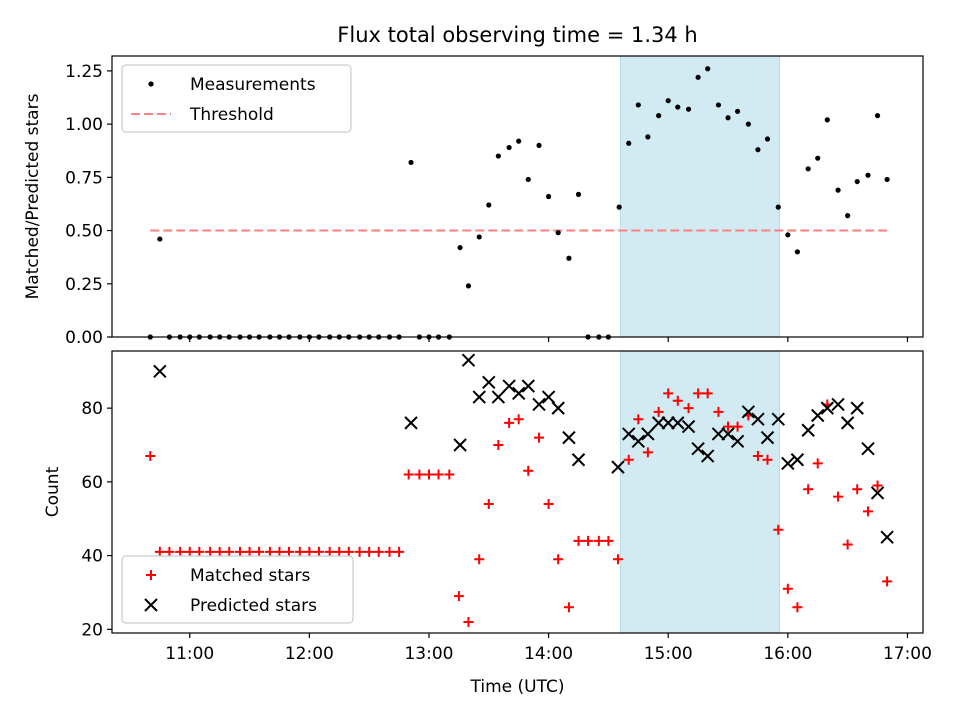  What do you see at coordinates (517, 35) in the screenshot?
I see `chart-title: Flux total observing time = 1.34 h` at bounding box center [517, 35].